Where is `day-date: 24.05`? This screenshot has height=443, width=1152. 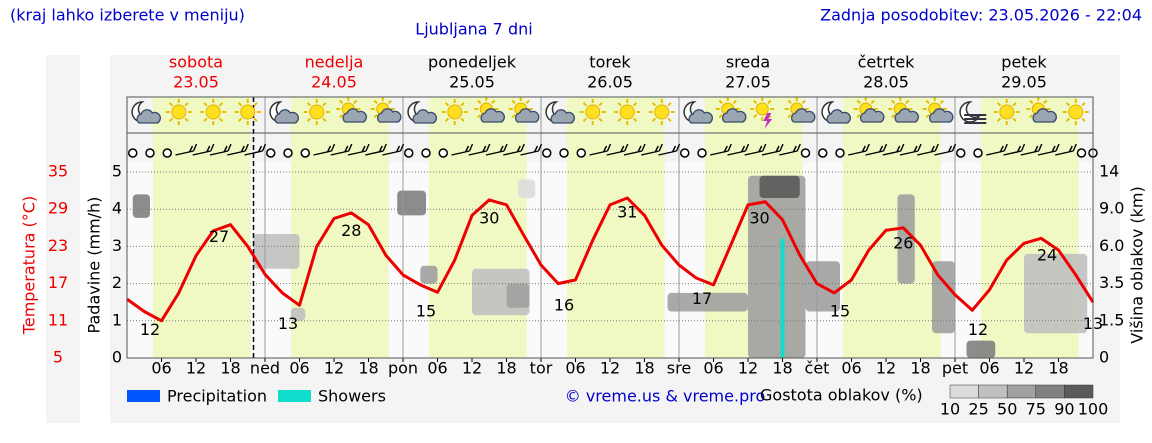
day-date: 24.05 is located at coordinates (334, 82).